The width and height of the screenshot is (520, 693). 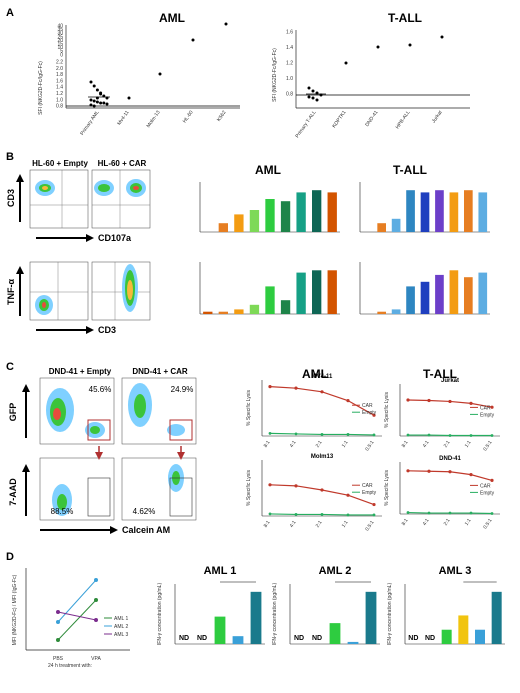 I want to click on aml-tick-low: 1.6, so click(x=59, y=81).